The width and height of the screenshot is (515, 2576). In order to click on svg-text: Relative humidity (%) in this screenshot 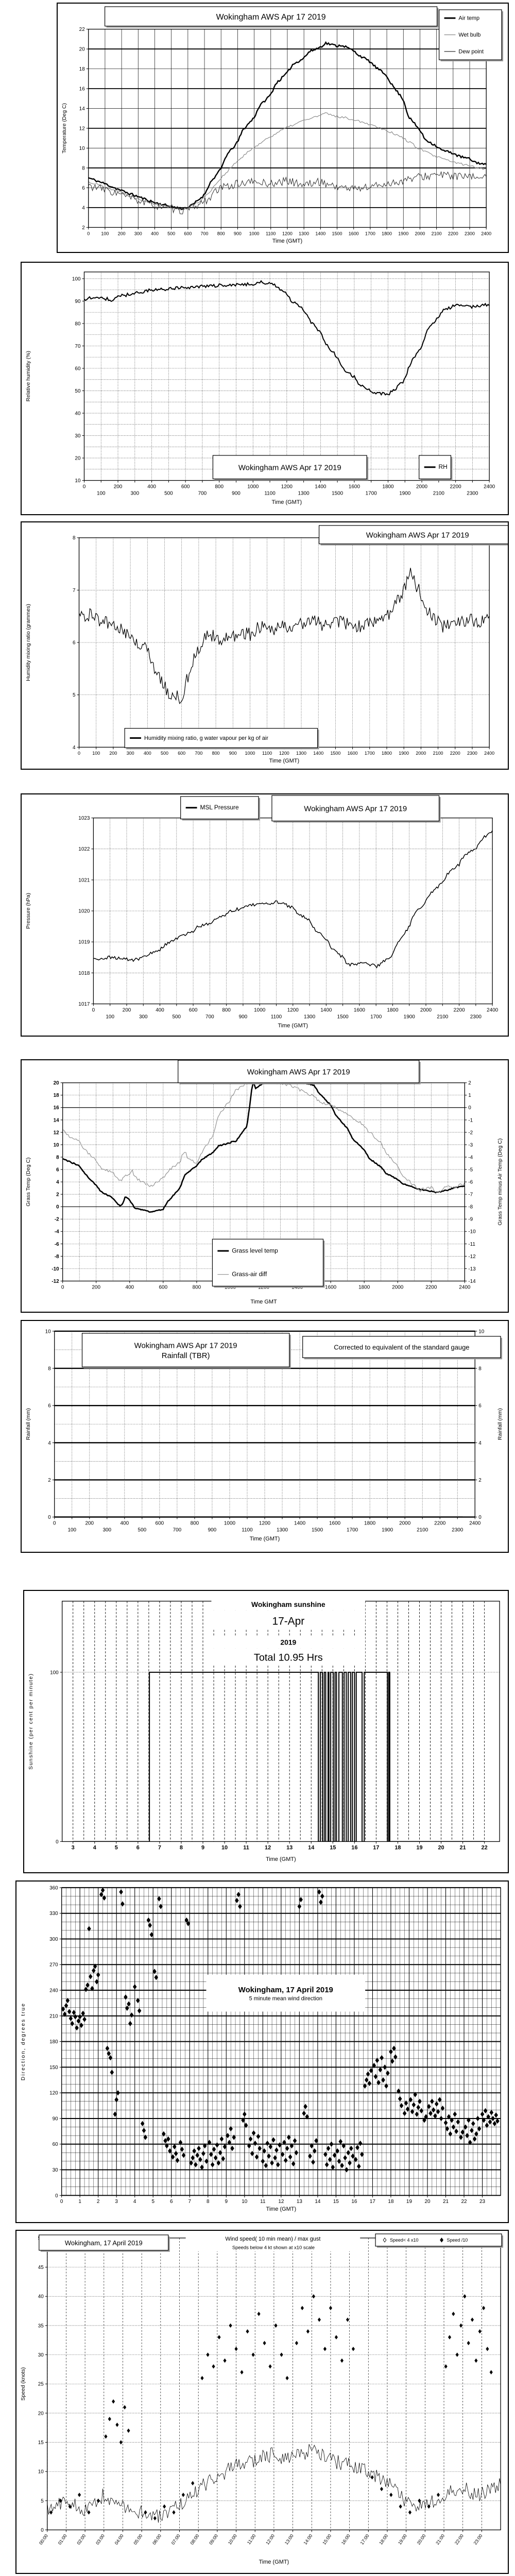, I will do `click(29, 376)`.